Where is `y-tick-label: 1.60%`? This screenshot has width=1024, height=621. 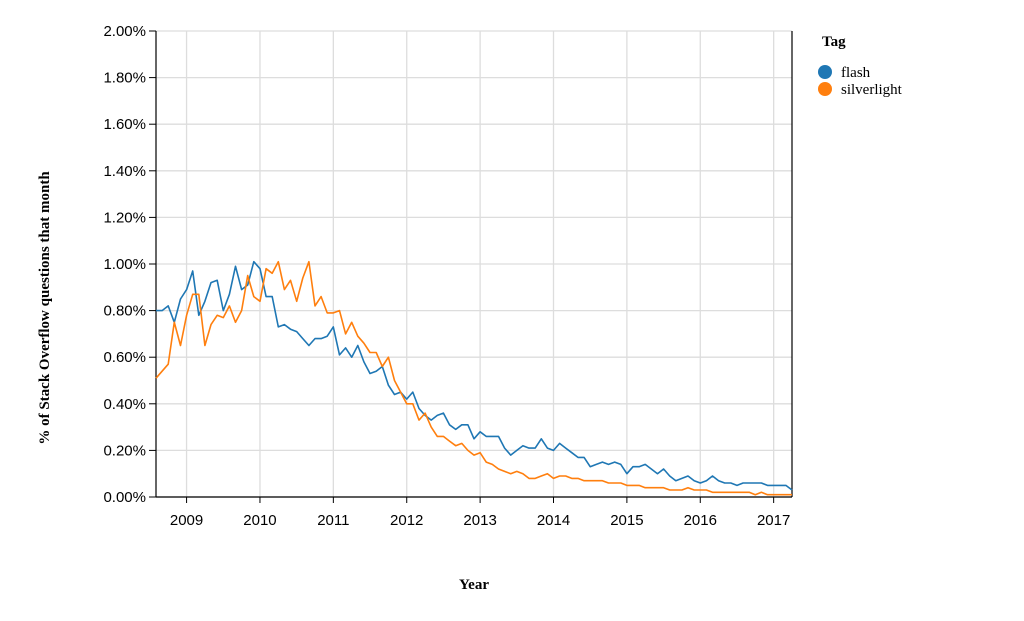
y-tick-label: 1.60% is located at coordinates (124, 124).